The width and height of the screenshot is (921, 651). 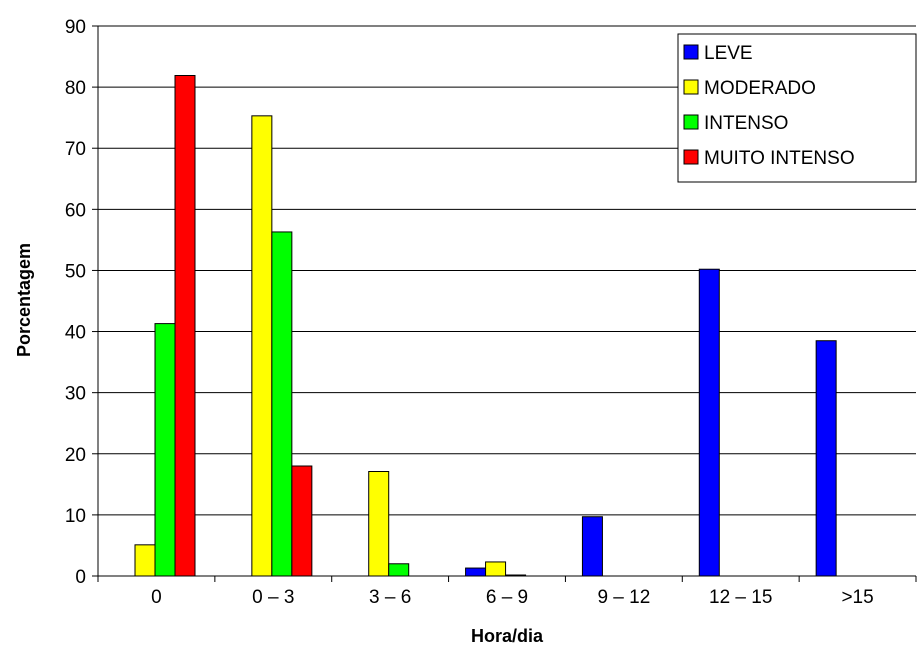 I want to click on legend-label: INTENSO, so click(x=746, y=123).